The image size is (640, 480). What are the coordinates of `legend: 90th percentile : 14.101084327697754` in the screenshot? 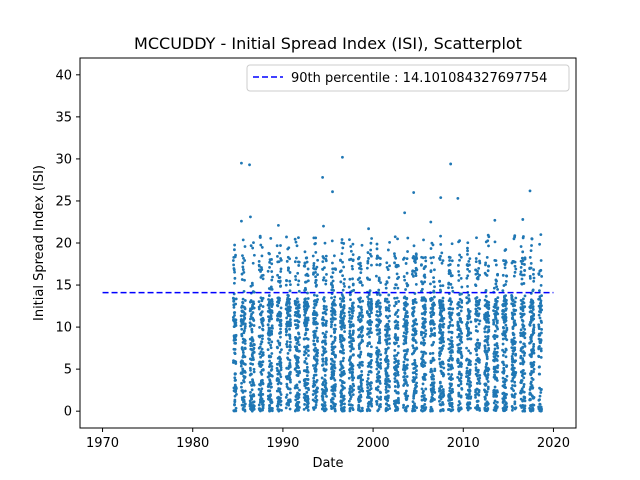 It's located at (408, 78).